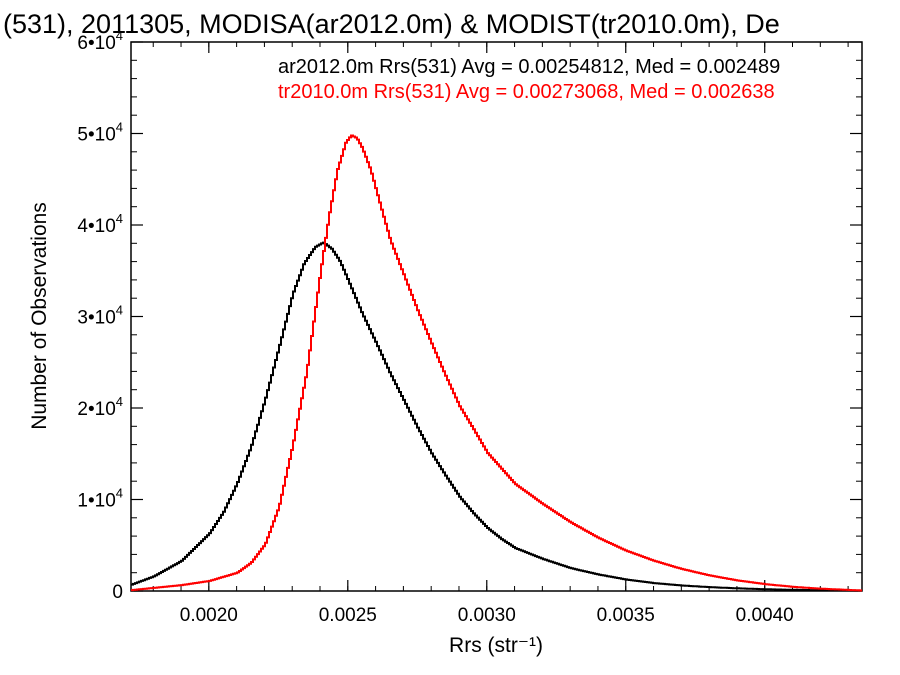 Image resolution: width=900 pixels, height=675 pixels. I want to click on y-tick-label: 5•104, so click(100, 133).